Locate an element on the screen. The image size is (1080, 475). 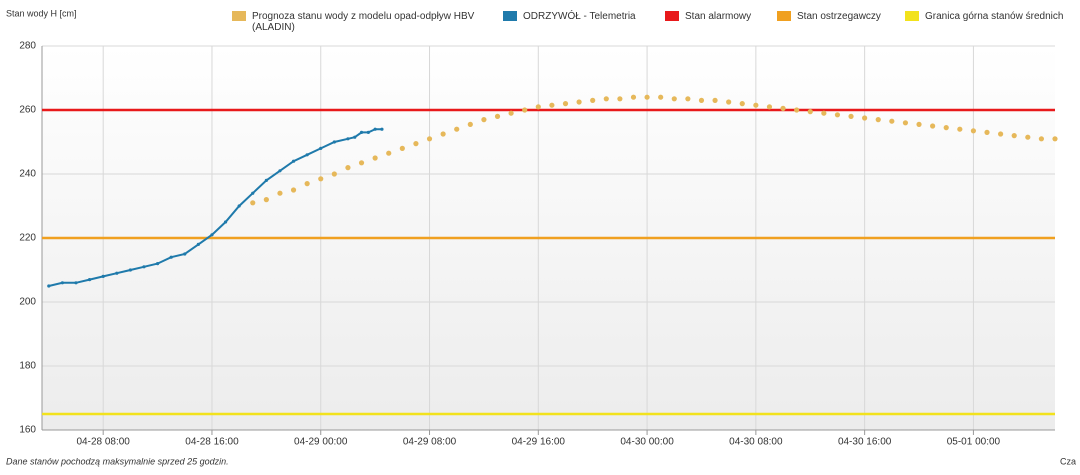
y-tick-label: 200 is located at coordinates (27, 302).